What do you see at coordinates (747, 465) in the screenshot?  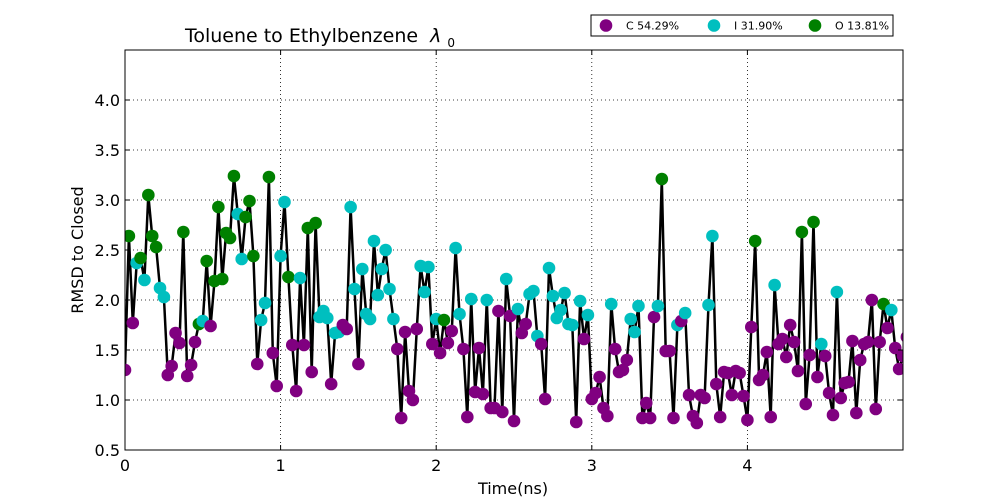 I see `x-tick-label: 4` at bounding box center [747, 465].